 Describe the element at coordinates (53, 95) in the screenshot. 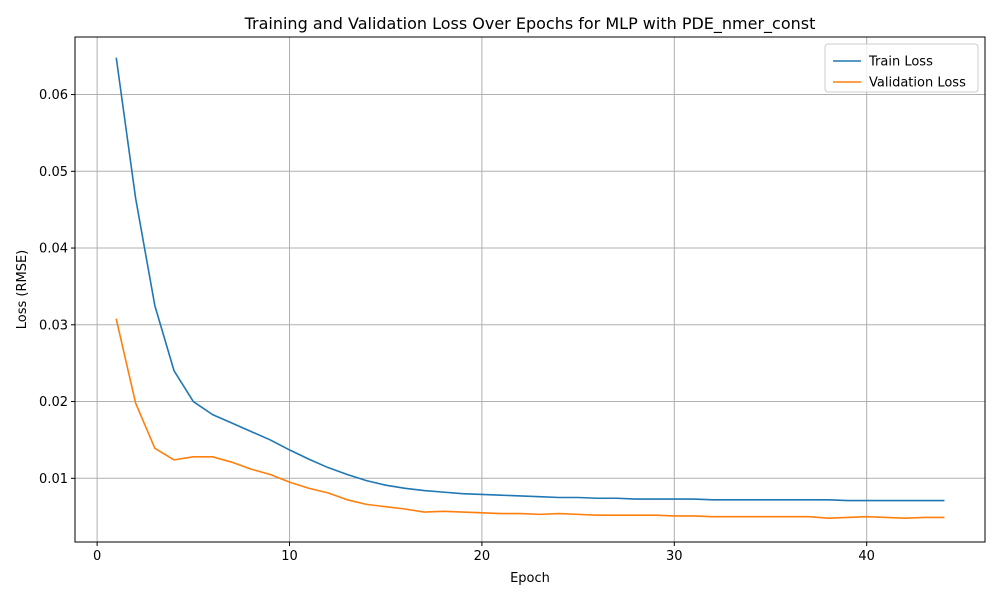

I see `y-tick-label: 0.06` at that location.